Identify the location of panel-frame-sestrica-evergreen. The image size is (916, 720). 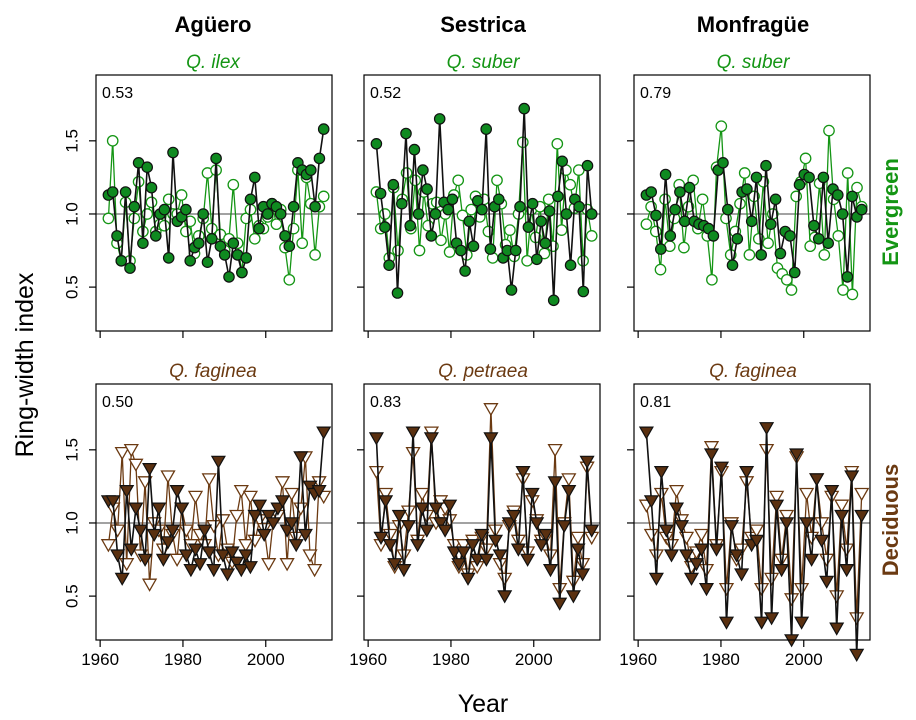
(482, 203).